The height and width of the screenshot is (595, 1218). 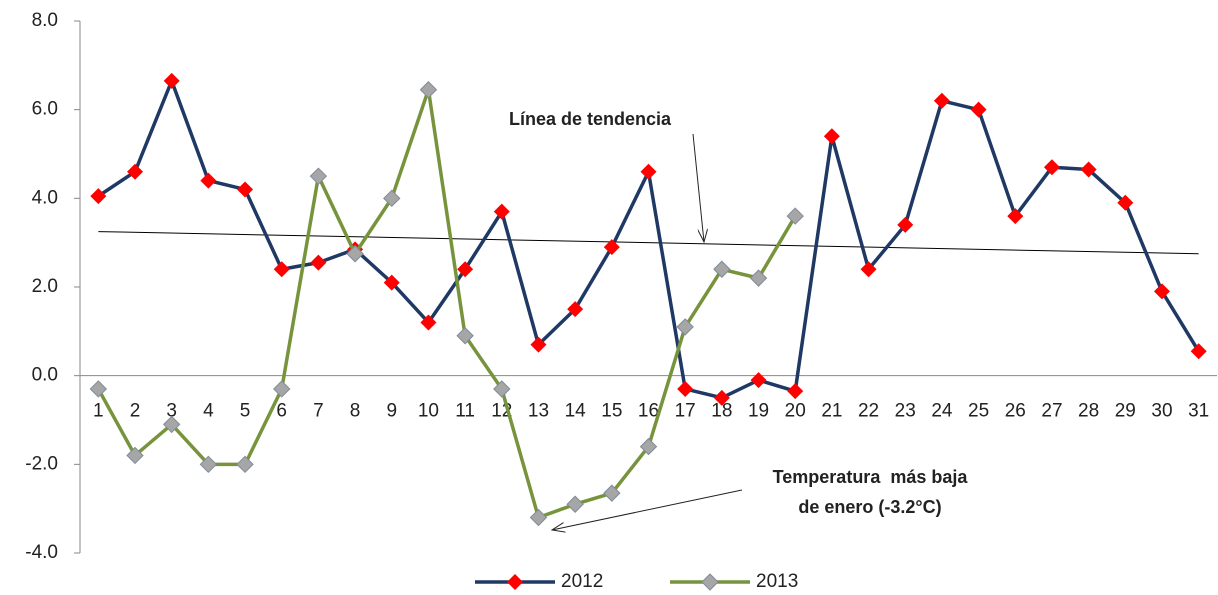 What do you see at coordinates (538, 411) in the screenshot?
I see `x-tick-label: 13` at bounding box center [538, 411].